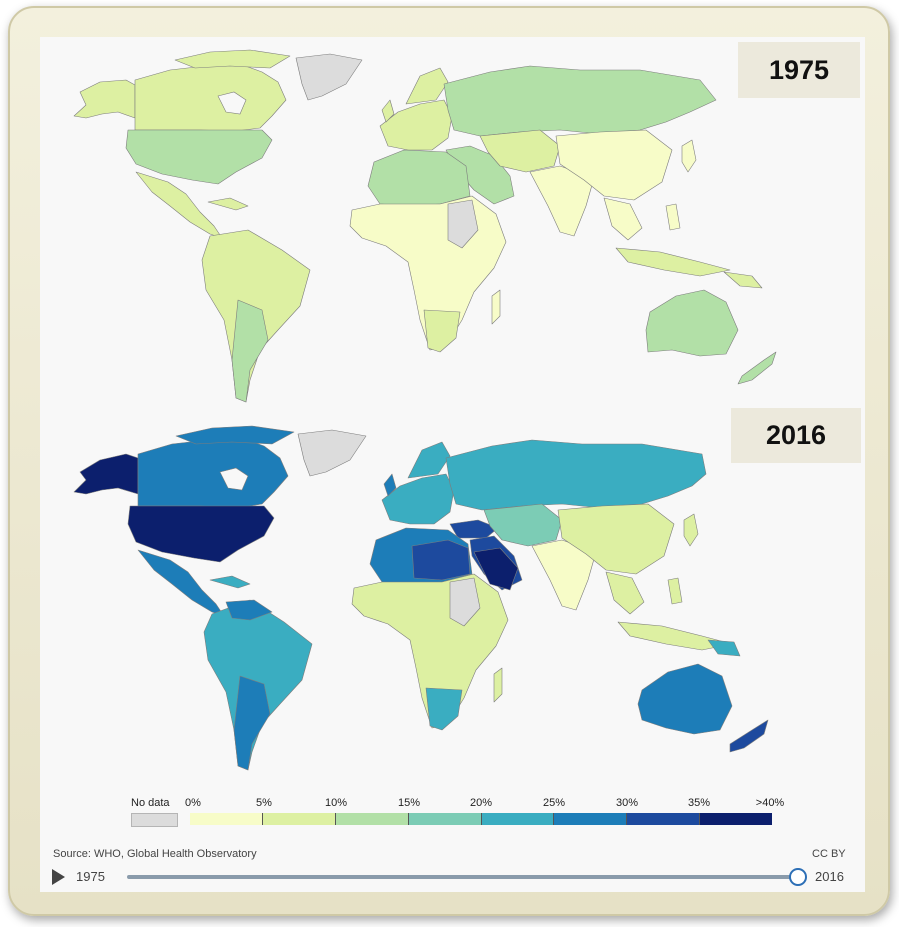 This screenshot has height=927, width=899. Describe the element at coordinates (798, 877) in the screenshot. I see `timeline-slider-handle` at that location.